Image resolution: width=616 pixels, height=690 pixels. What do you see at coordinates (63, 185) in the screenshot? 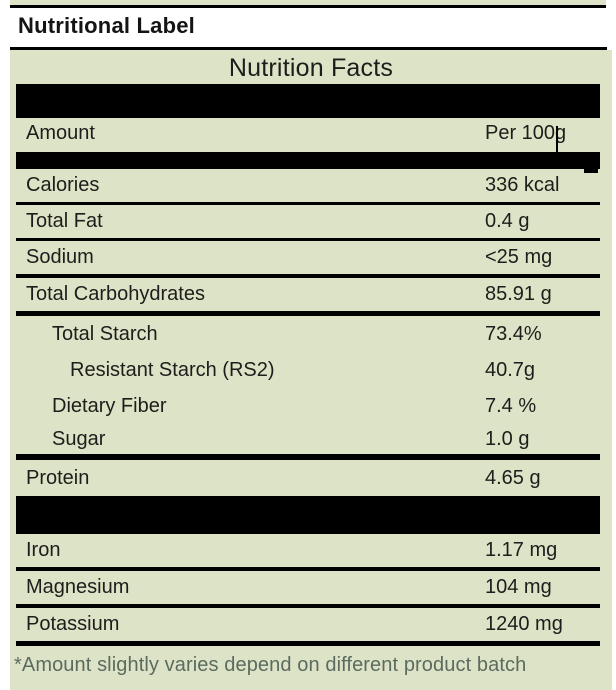
I see `row-label: Calories` at bounding box center [63, 185].